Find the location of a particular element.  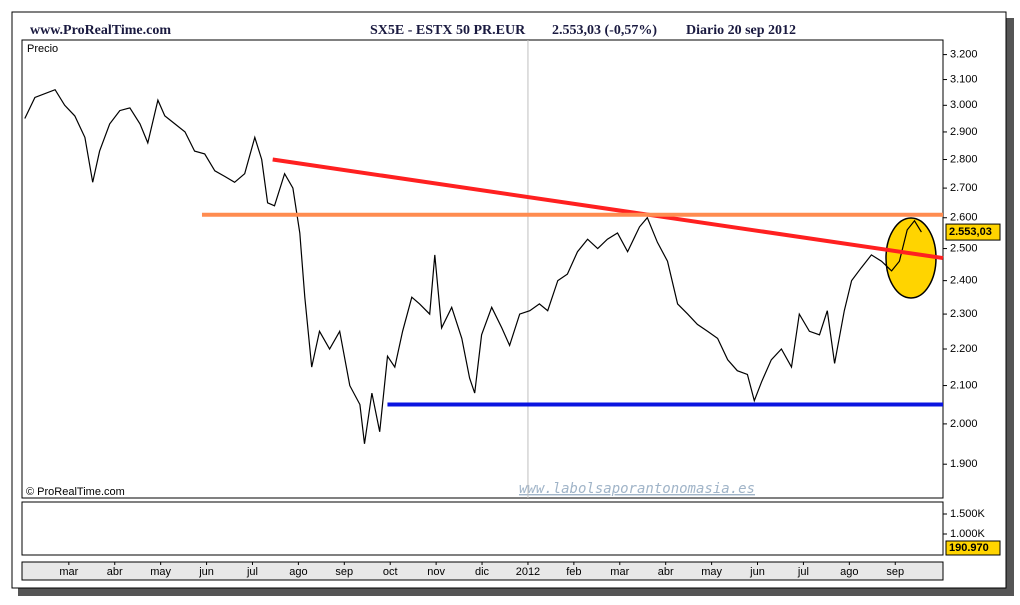

last-volume-box is located at coordinates (973, 548).